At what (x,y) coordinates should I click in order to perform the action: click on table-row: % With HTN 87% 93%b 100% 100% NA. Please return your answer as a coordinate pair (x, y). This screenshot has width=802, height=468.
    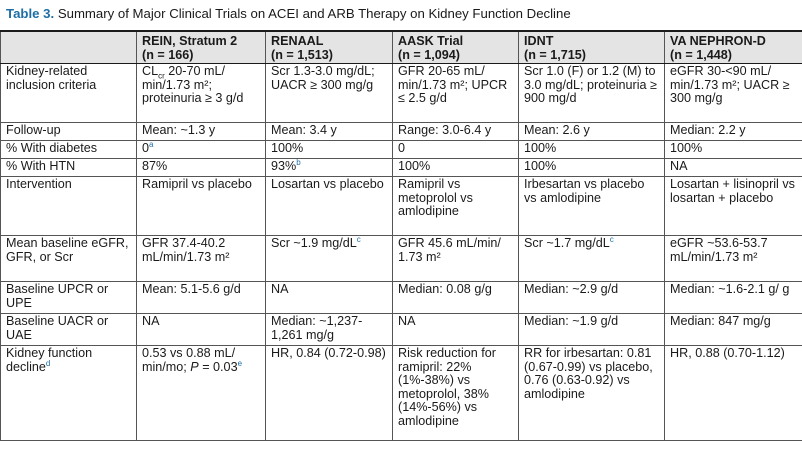
    Looking at the image, I should click on (401, 167).